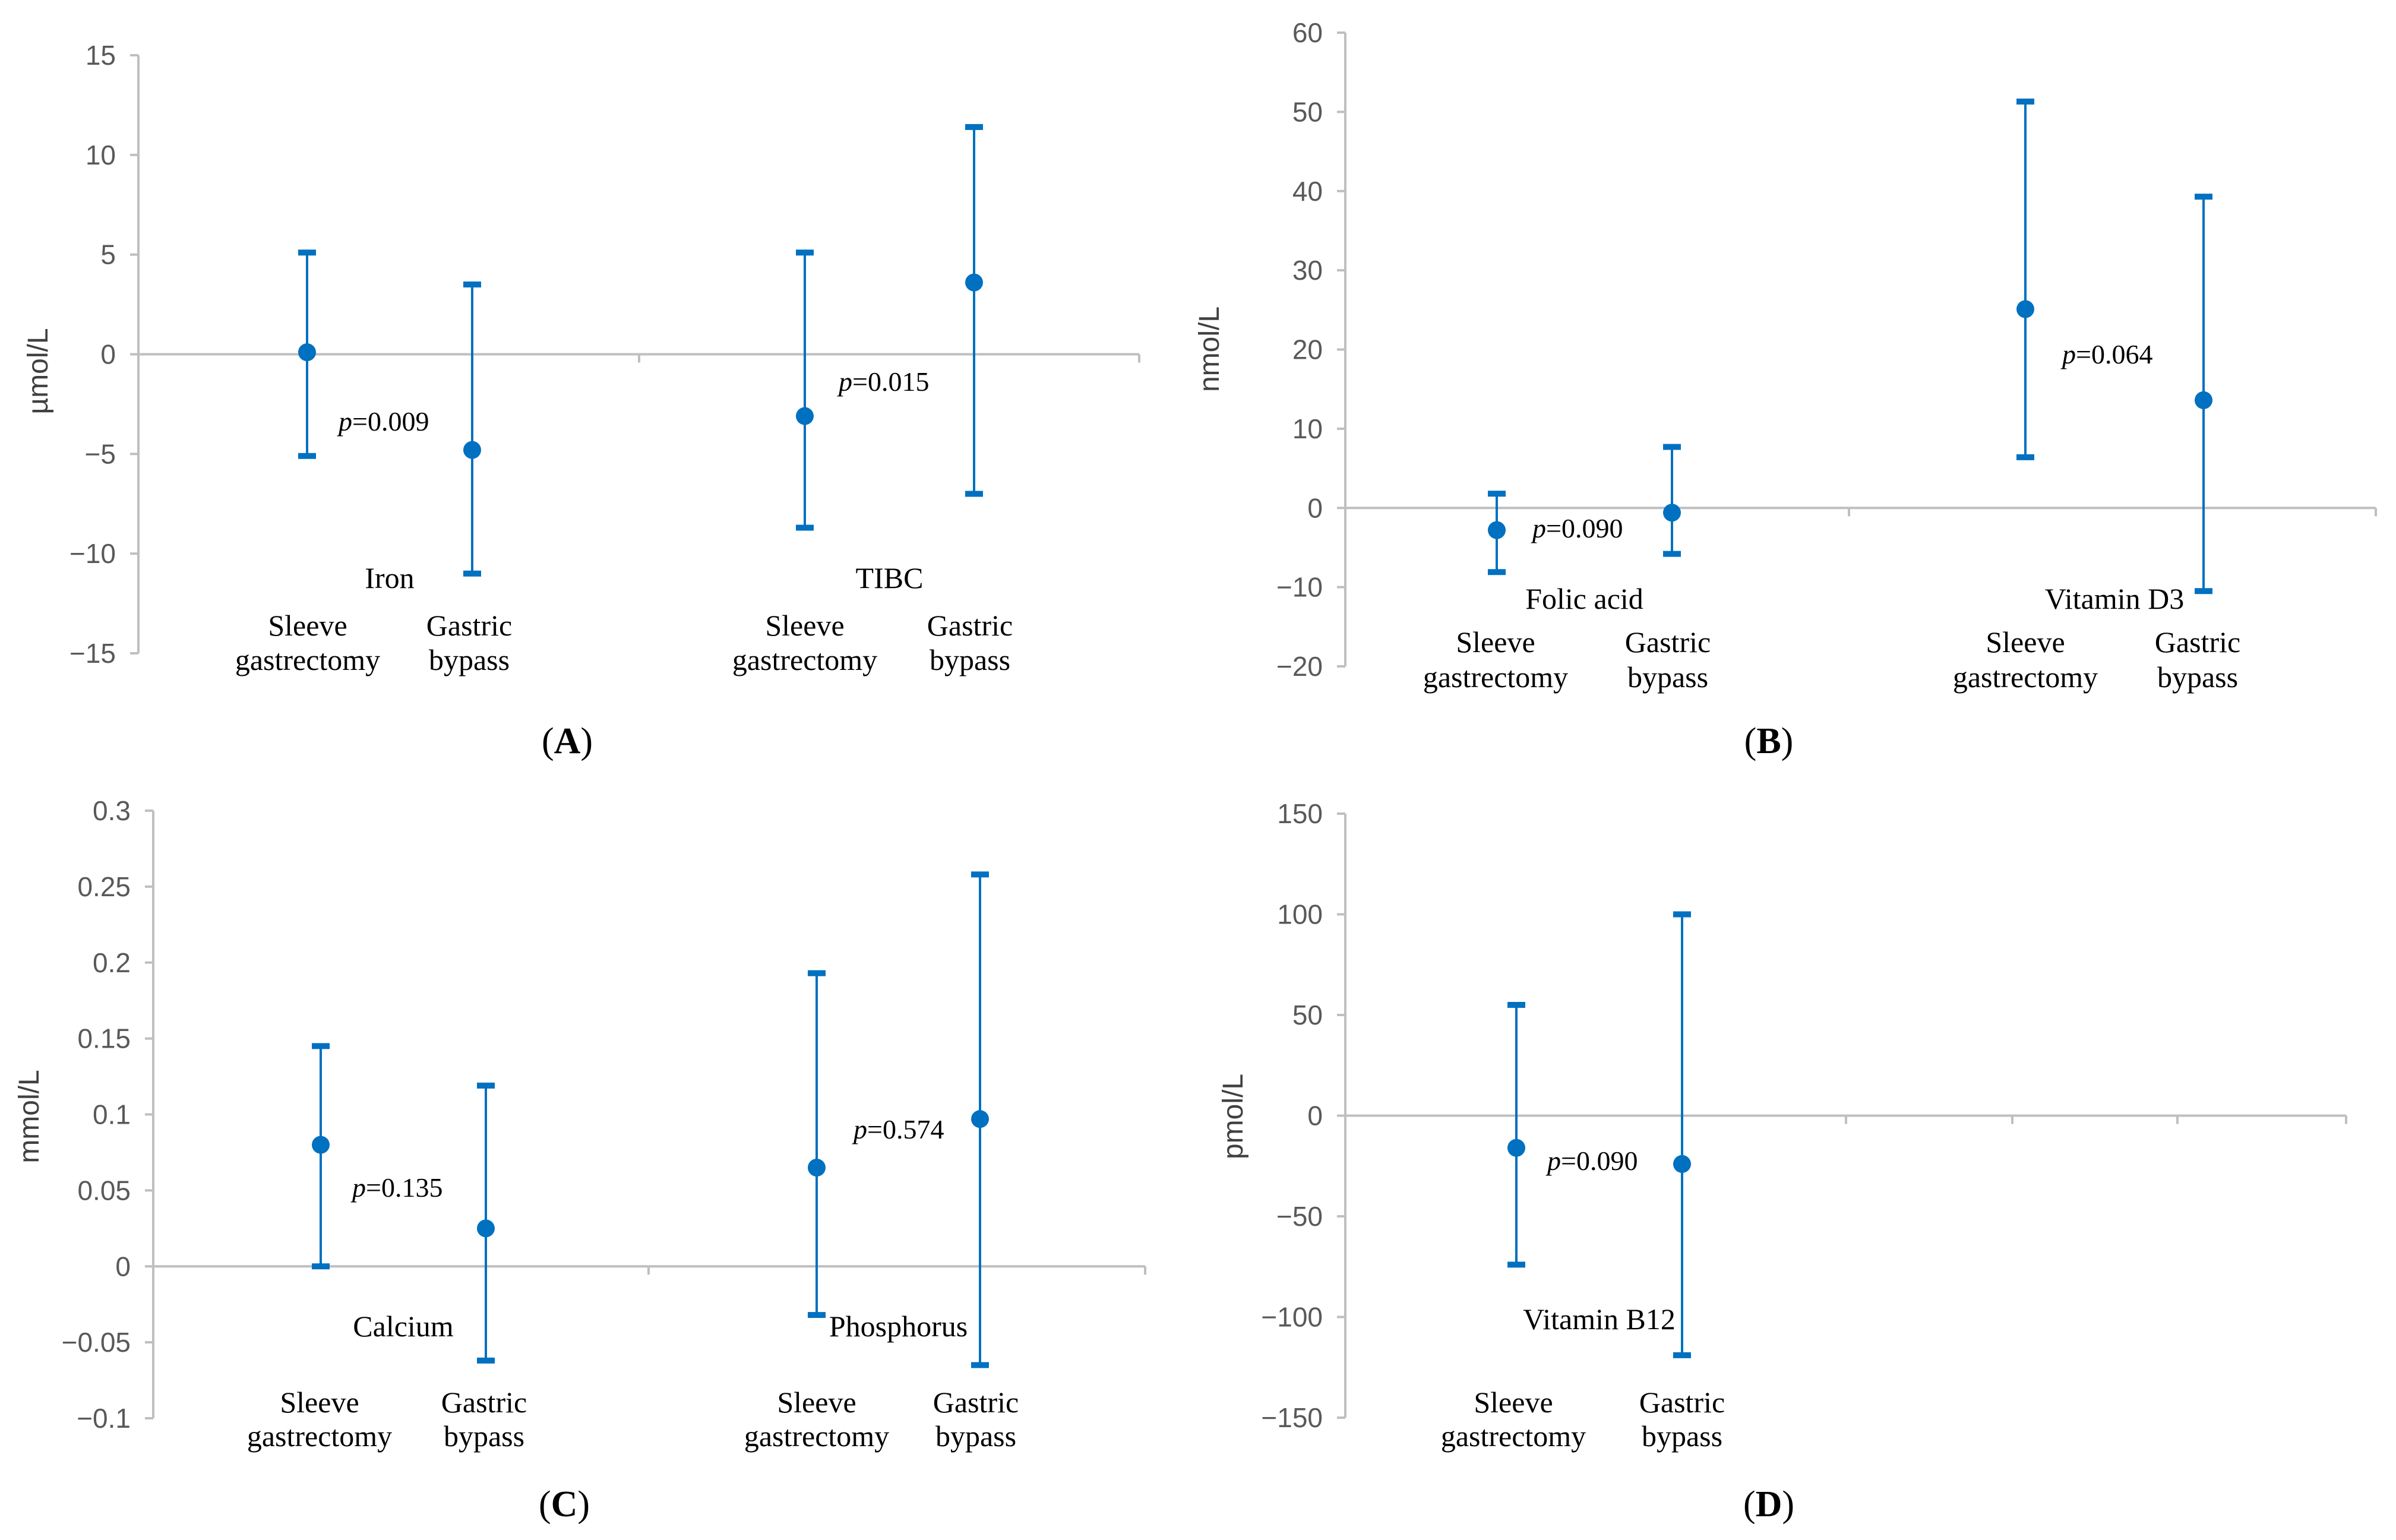  I want to click on y-tick-label: −0.05, so click(97, 1342).